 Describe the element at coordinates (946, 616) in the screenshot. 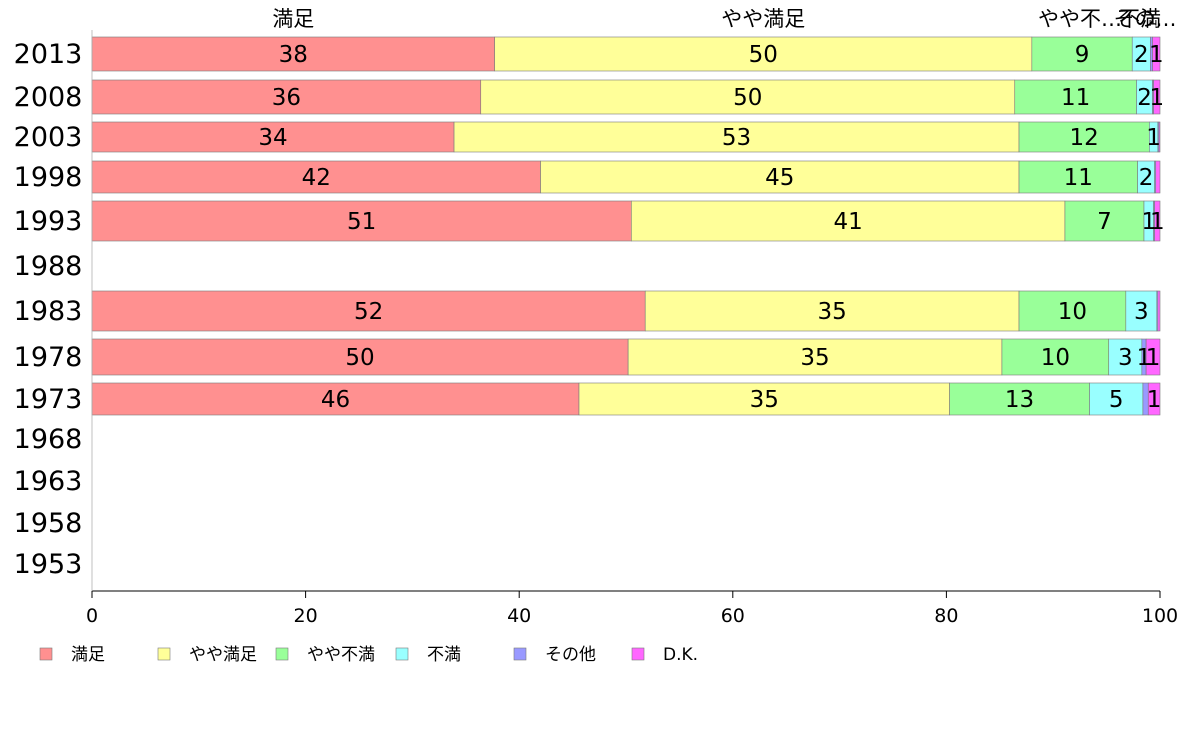

I see `x-tick-label: 80` at that location.